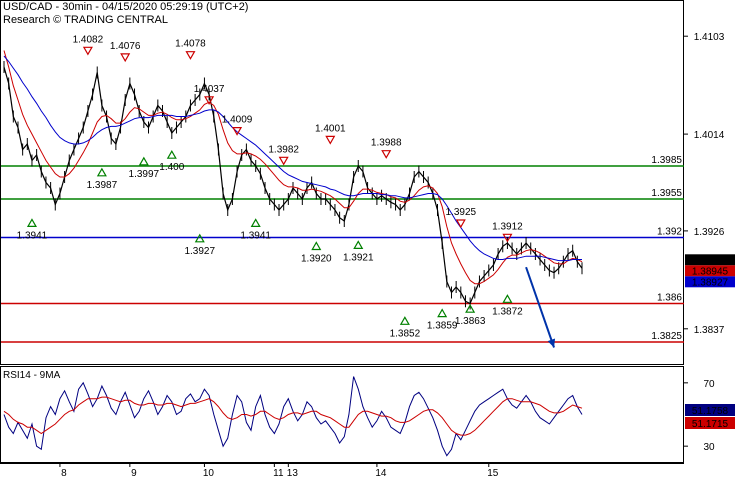 The image size is (735, 480). Describe the element at coordinates (64, 473) in the screenshot. I see `x-tick-label: 8` at that location.